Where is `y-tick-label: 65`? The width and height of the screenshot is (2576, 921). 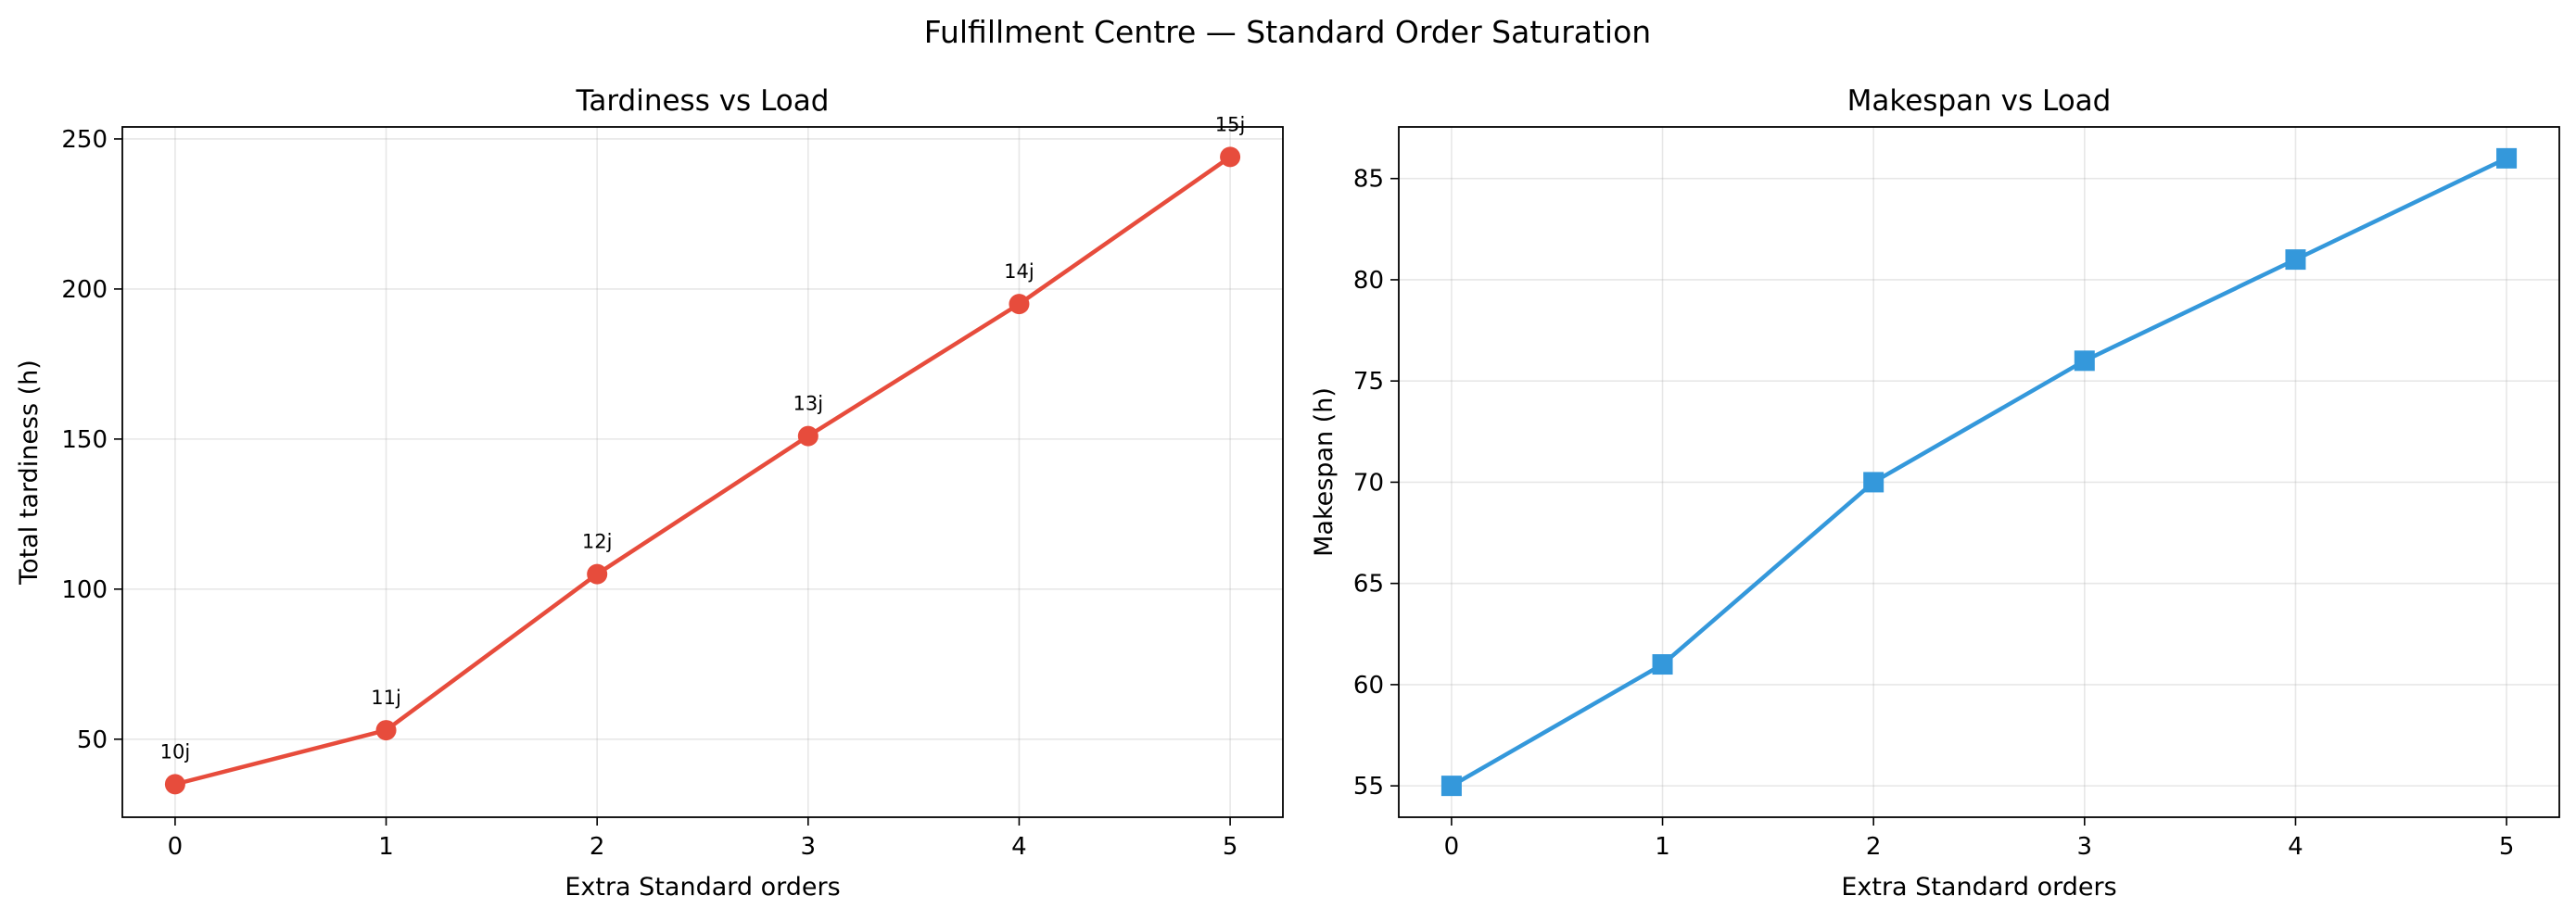
y-tick-label: 65 is located at coordinates (1368, 585).